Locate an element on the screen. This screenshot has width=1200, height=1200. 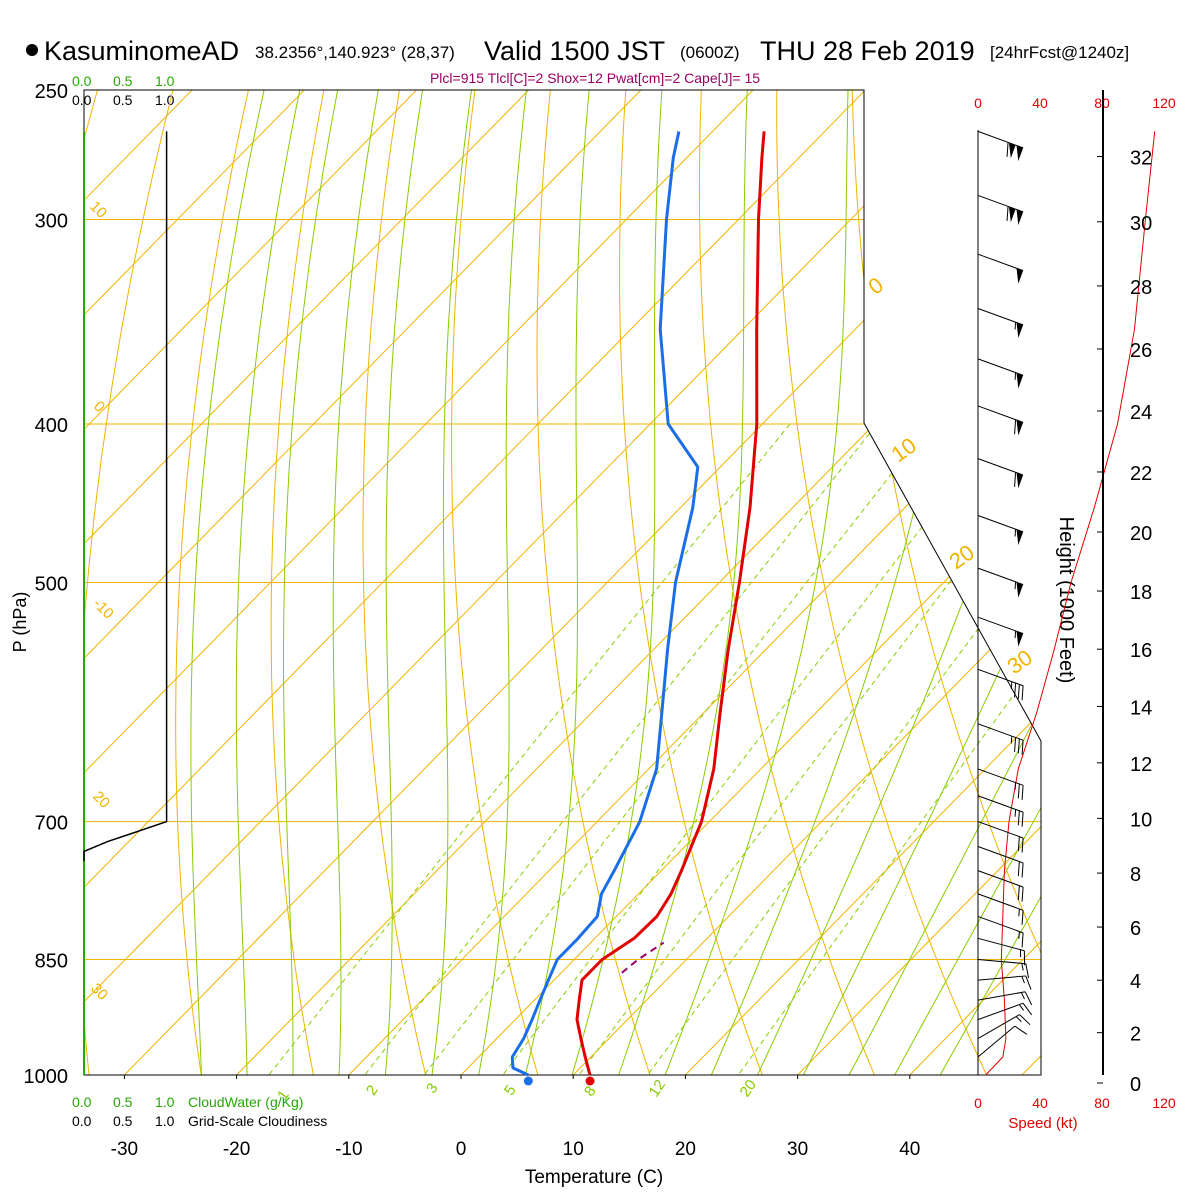
bottom-cloudiness-tick-2: 1.0 is located at coordinates (165, 1121).